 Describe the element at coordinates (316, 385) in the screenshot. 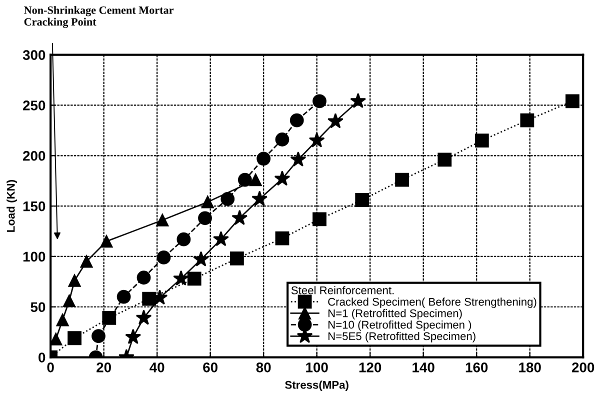

I see `x-axis-title: Stress(MPa)` at that location.